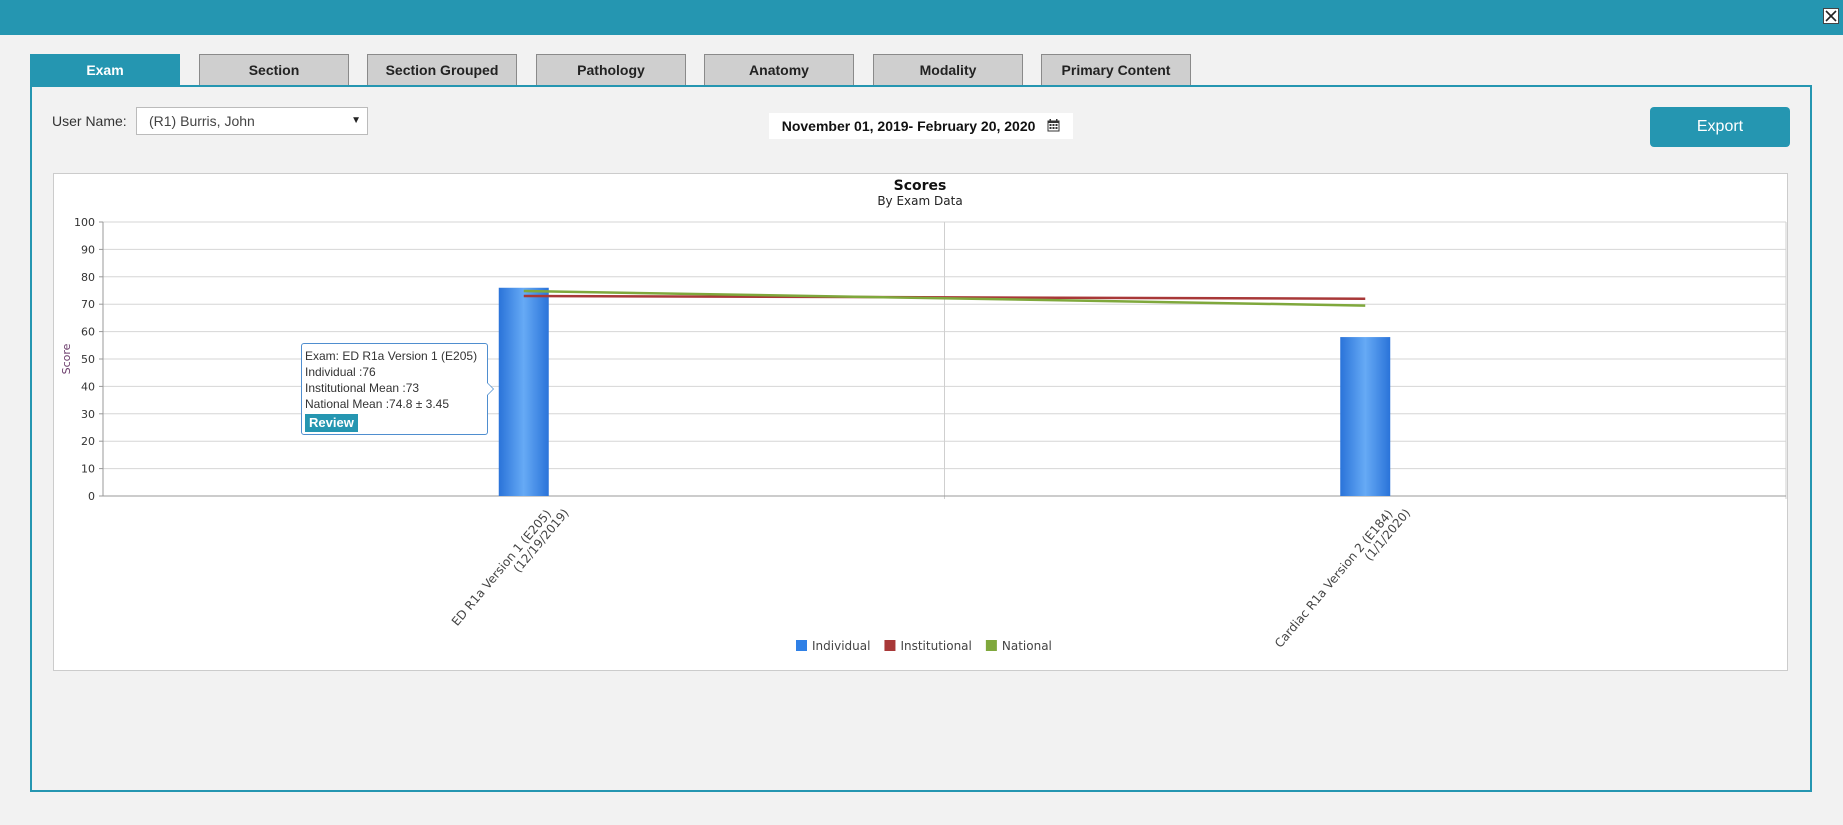 The image size is (1843, 825). Describe the element at coordinates (202, 121) in the screenshot. I see `user-name-value: (R1) Burris, John` at that location.